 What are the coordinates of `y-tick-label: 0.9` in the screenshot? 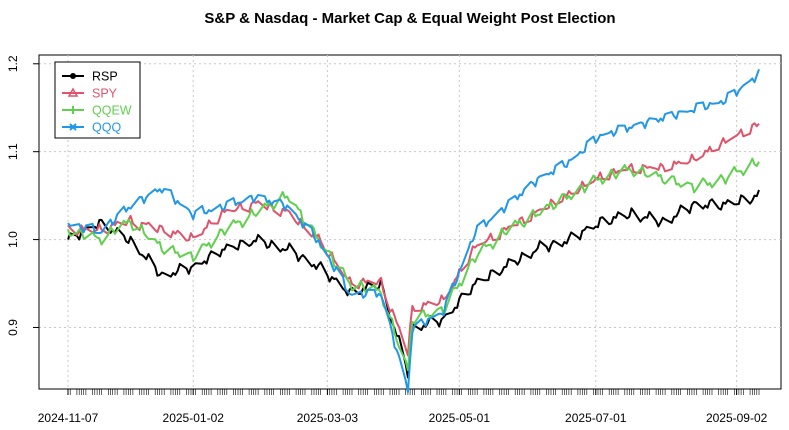 It's located at (13, 327).